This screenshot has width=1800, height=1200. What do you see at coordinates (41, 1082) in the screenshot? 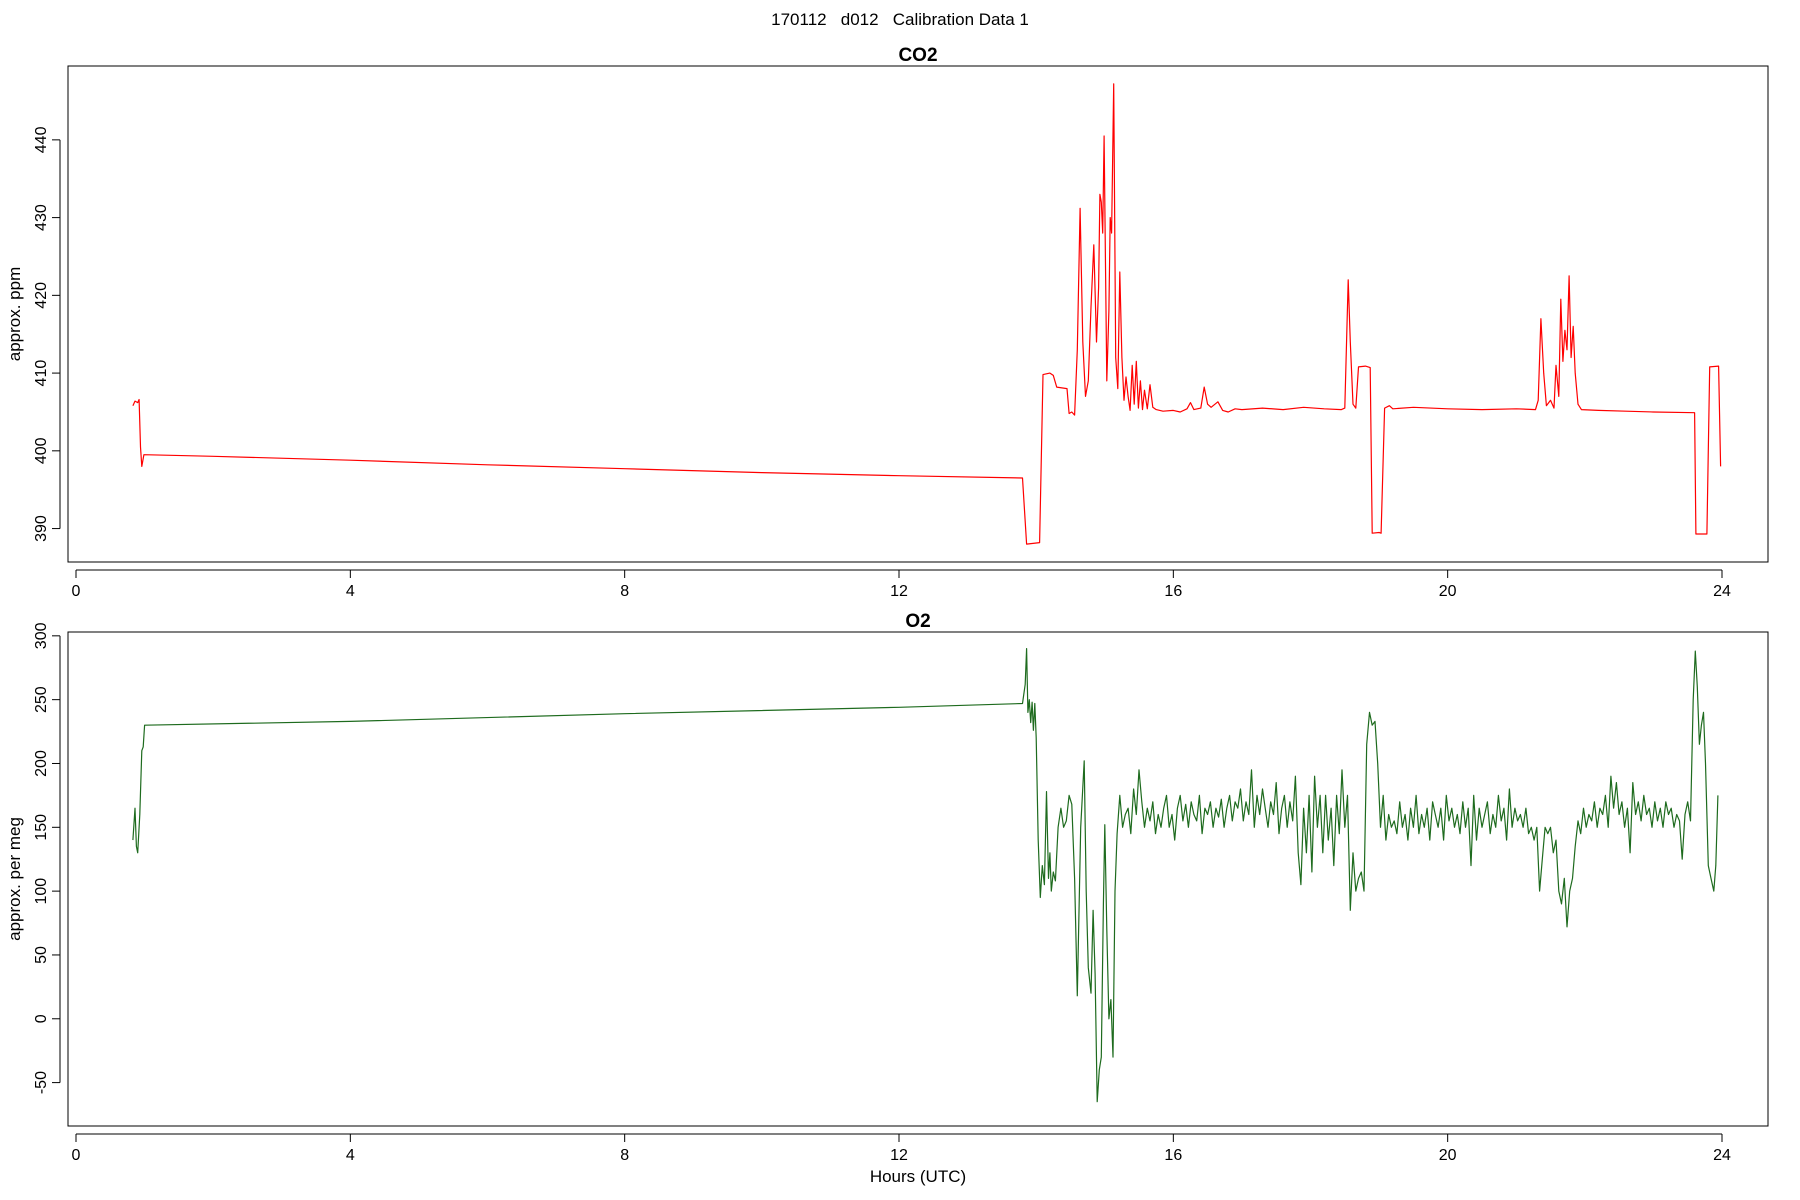
I see `panel-2-y-tick-label: -50` at bounding box center [41, 1082].